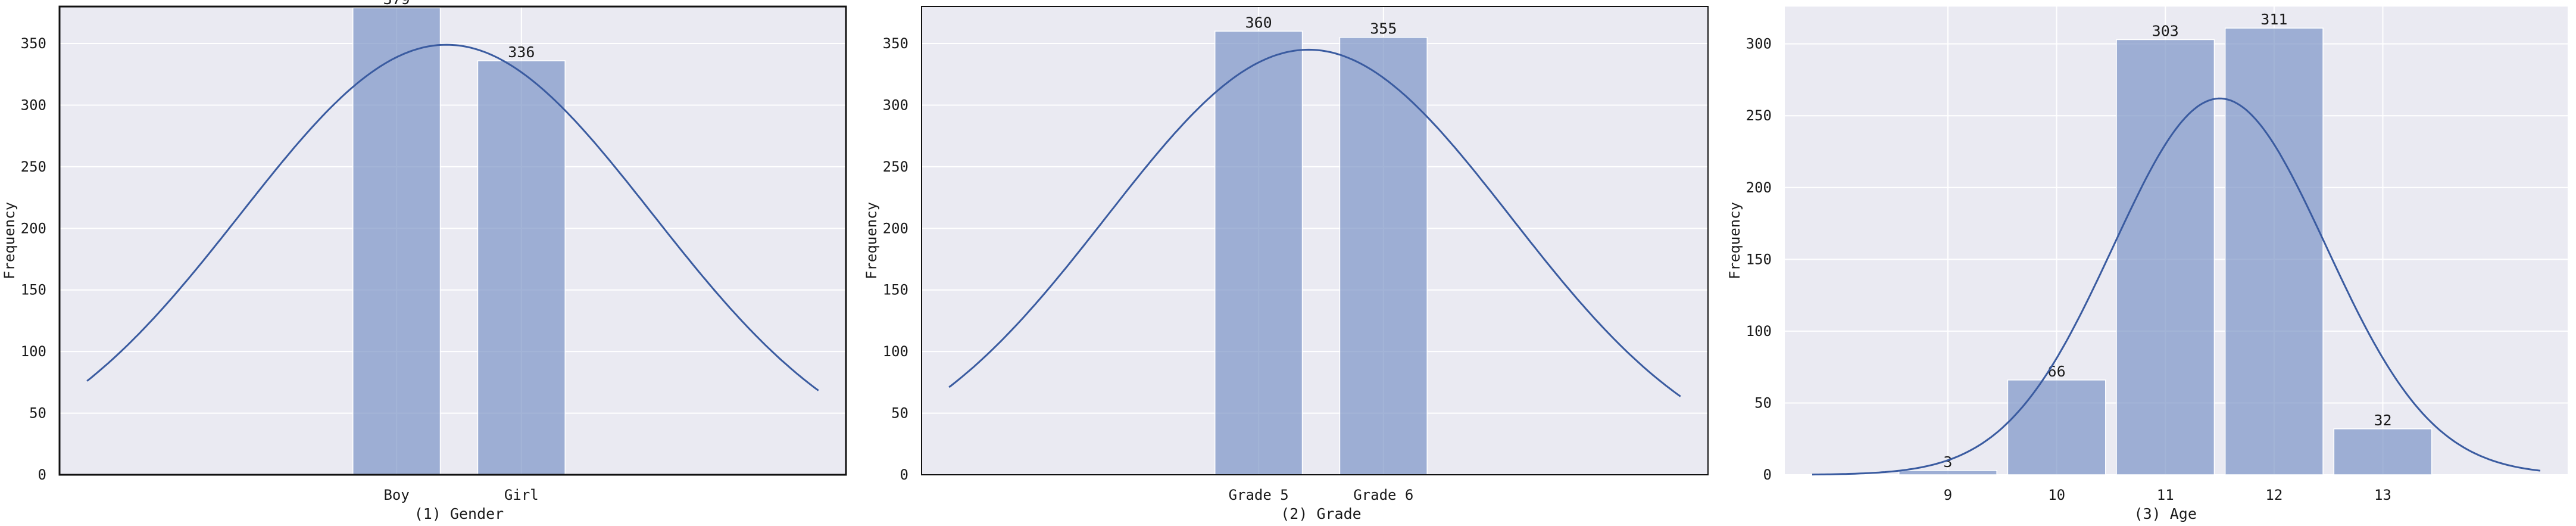  What do you see at coordinates (2056, 495) in the screenshot?
I see `x-tick-label: 10` at bounding box center [2056, 495].